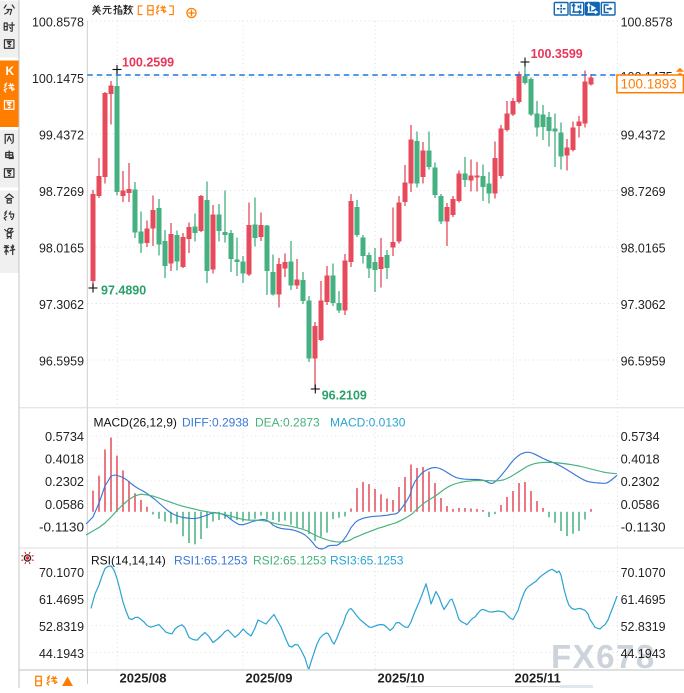  I want to click on svg-text: 2025/09, so click(269, 678).